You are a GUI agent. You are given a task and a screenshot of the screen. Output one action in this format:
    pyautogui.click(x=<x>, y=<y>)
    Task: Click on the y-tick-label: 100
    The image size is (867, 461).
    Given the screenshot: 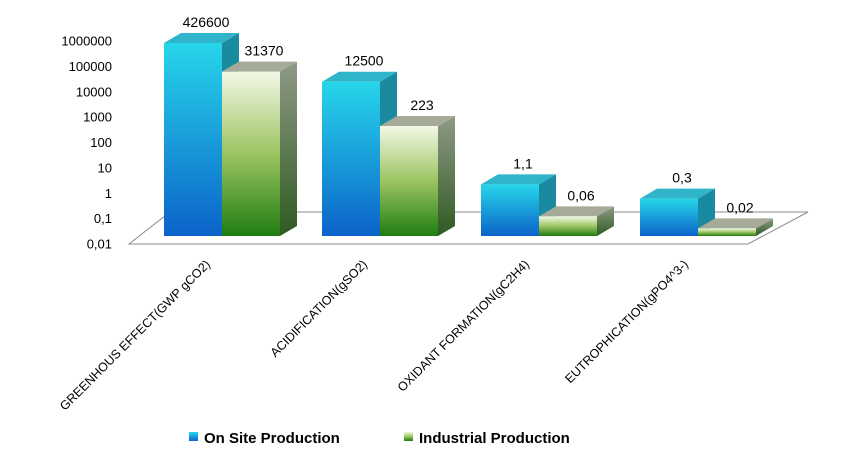 What is the action you would take?
    pyautogui.click(x=101, y=142)
    